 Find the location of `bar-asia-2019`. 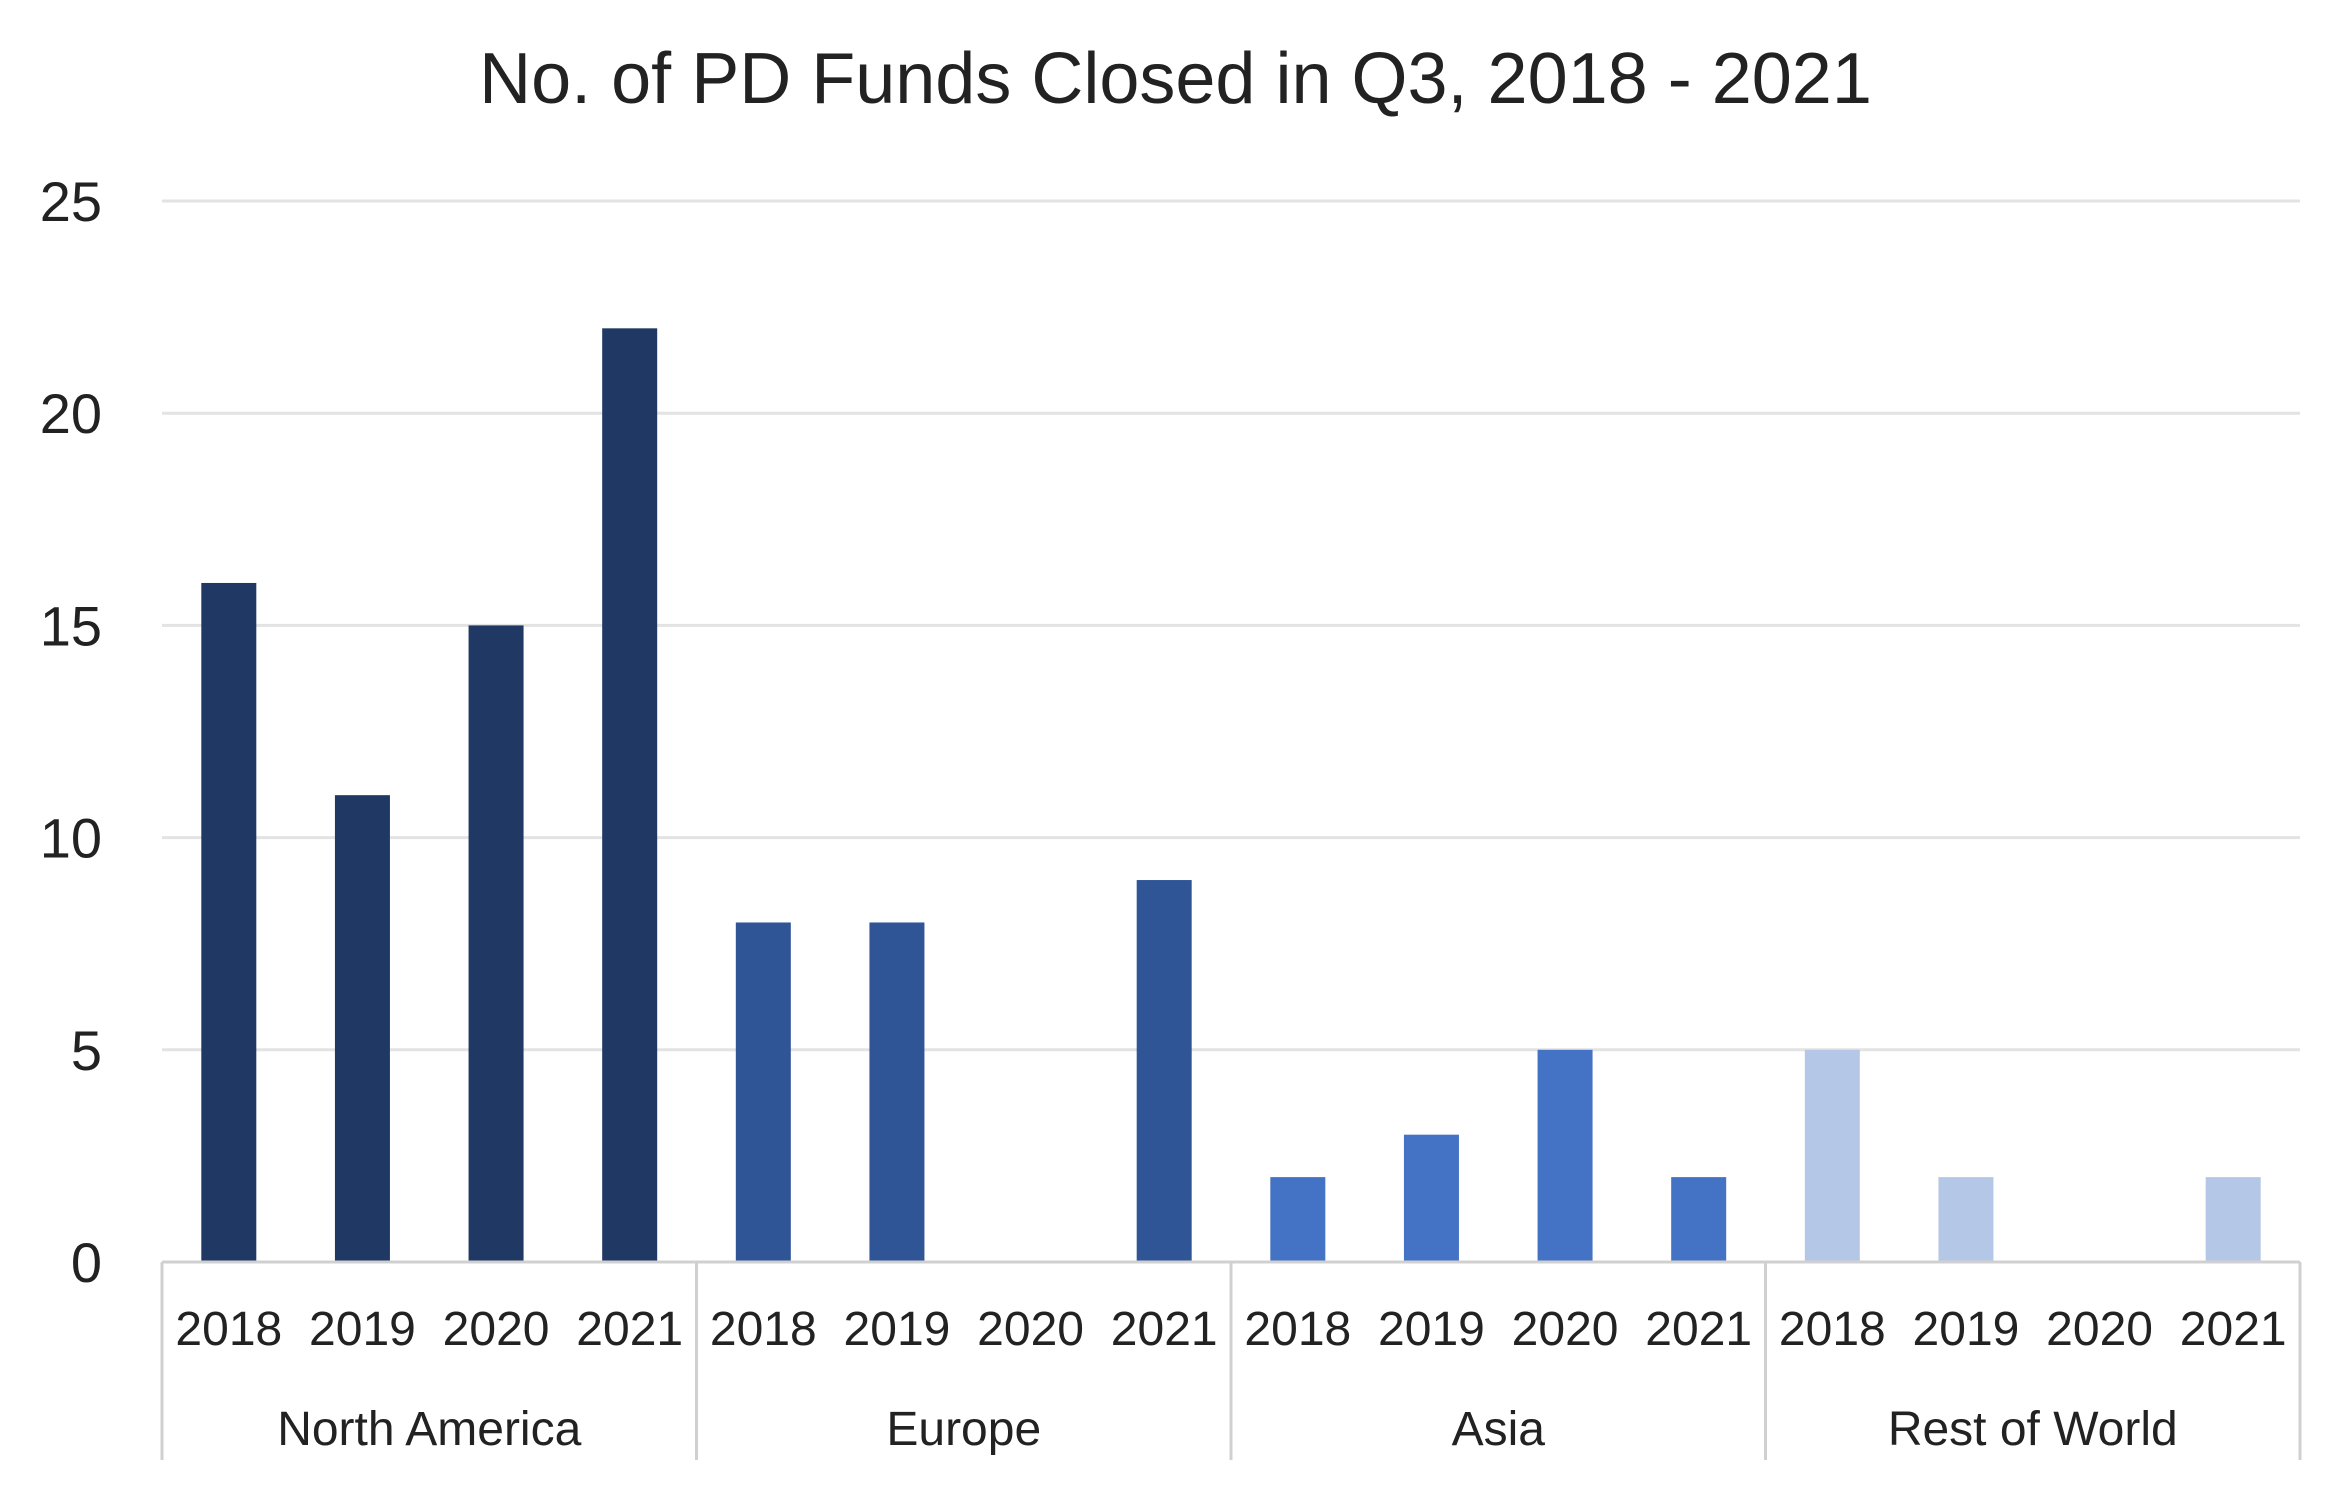

bar-asia-2019 is located at coordinates (1431, 1198).